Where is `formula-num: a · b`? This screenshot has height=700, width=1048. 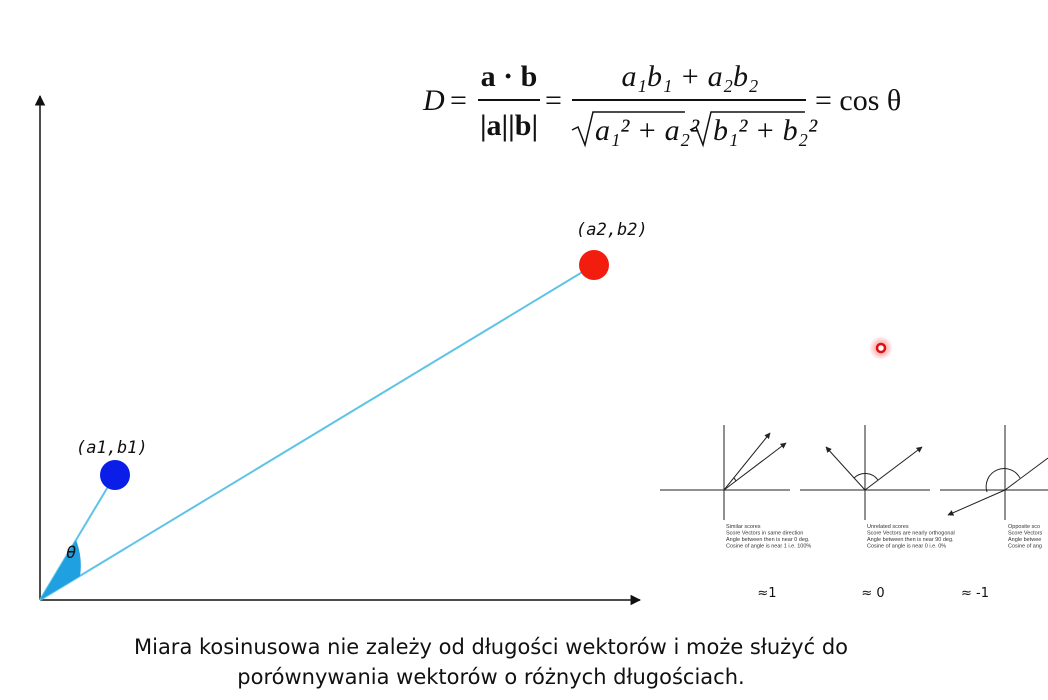
formula-num: a · b is located at coordinates (509, 76).